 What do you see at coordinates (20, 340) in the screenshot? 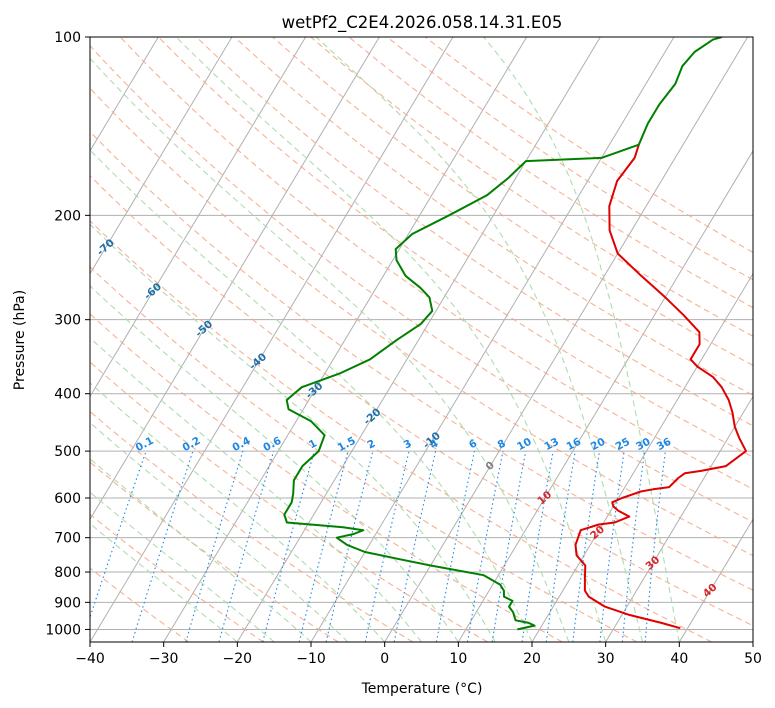
I see `y-axis-label: Pressure (hPa)` at bounding box center [20, 340].